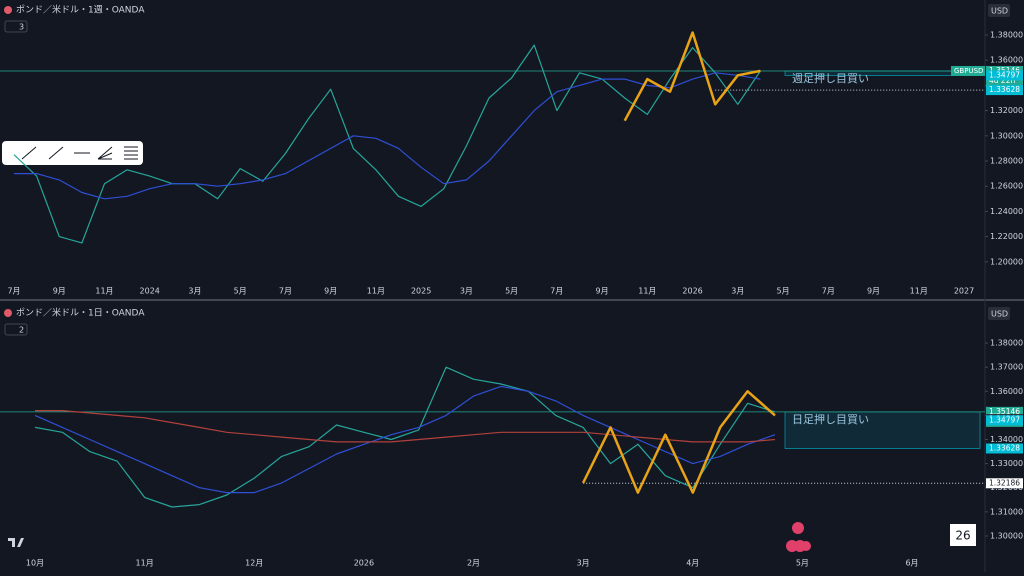  Describe the element at coordinates (1006, 511) in the screenshot. I see `y-tick-label: 1.31000` at that location.